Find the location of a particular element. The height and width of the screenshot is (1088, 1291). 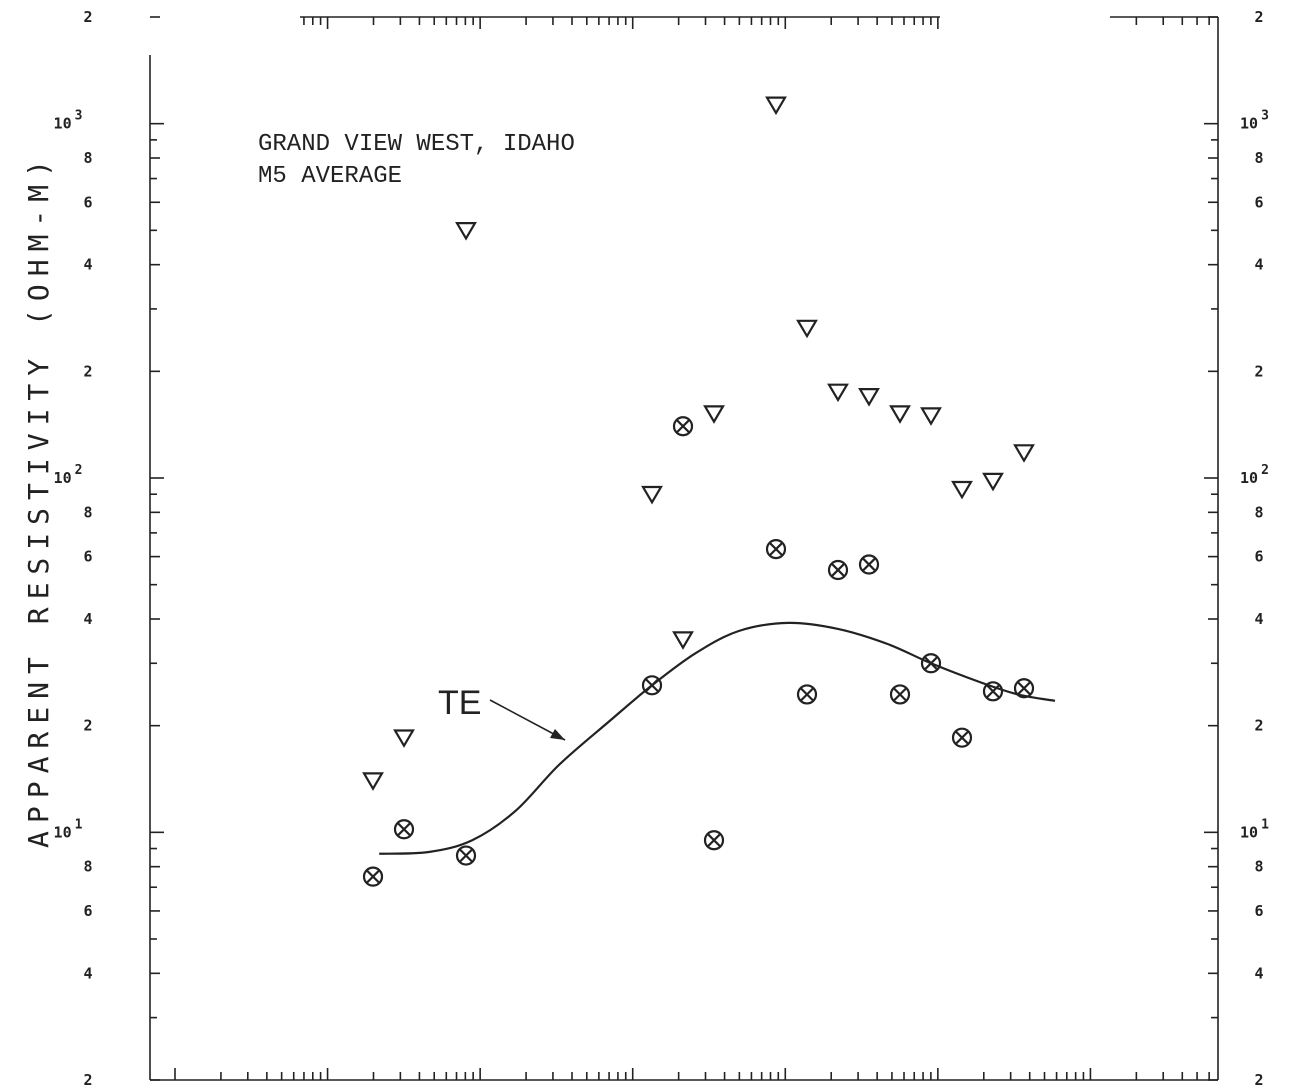

te-curve-group is located at coordinates (717, 738).